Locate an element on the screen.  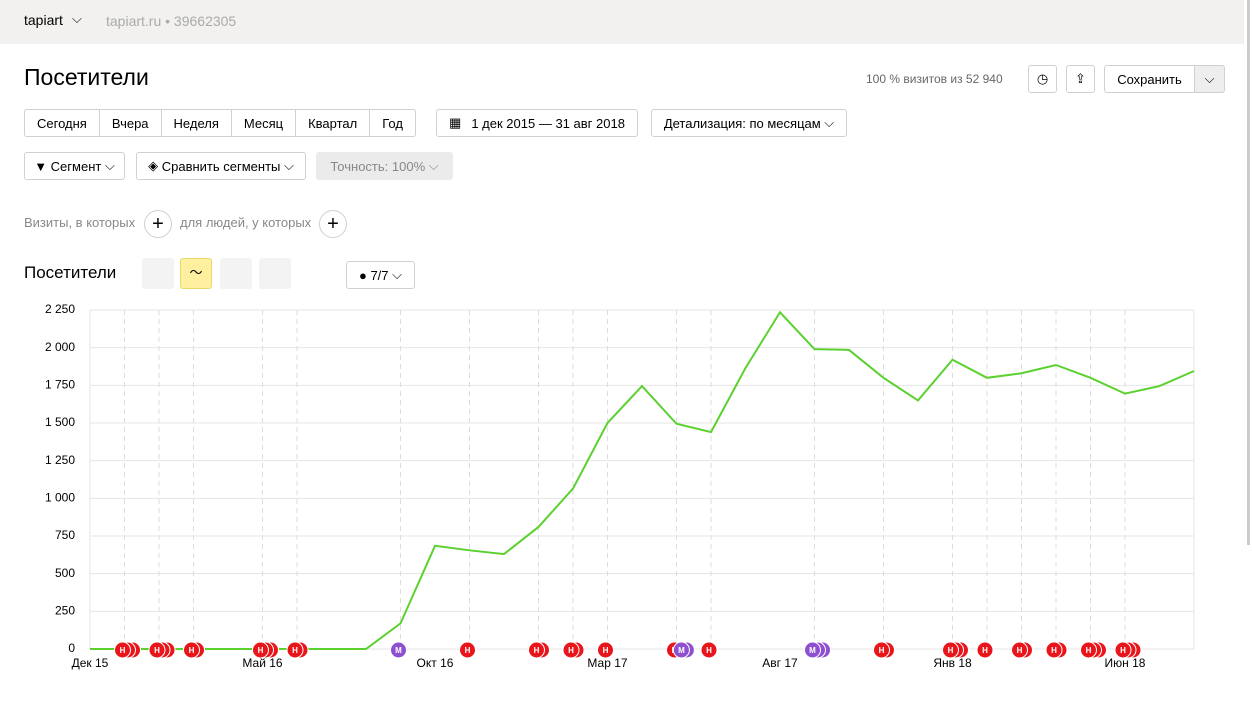
history-button: ◷ is located at coordinates (1042, 79).